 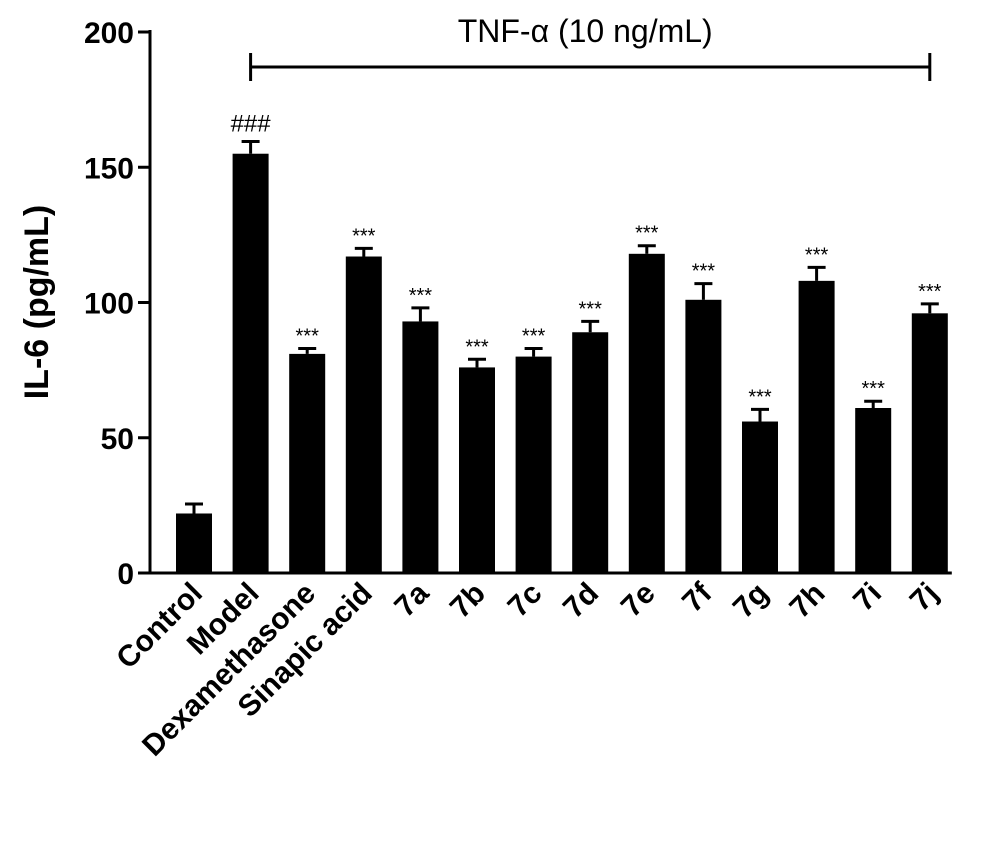 I want to click on y-tick-label: 50, so click(x=117, y=439).